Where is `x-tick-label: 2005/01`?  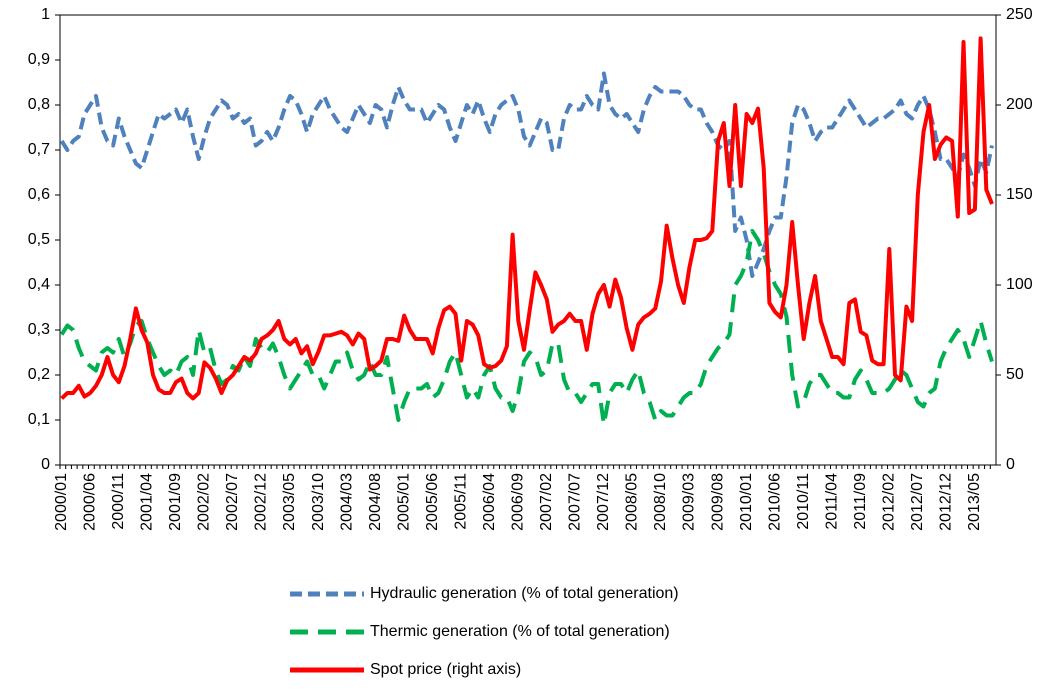 x-tick-label: 2005/01 is located at coordinates (403, 502).